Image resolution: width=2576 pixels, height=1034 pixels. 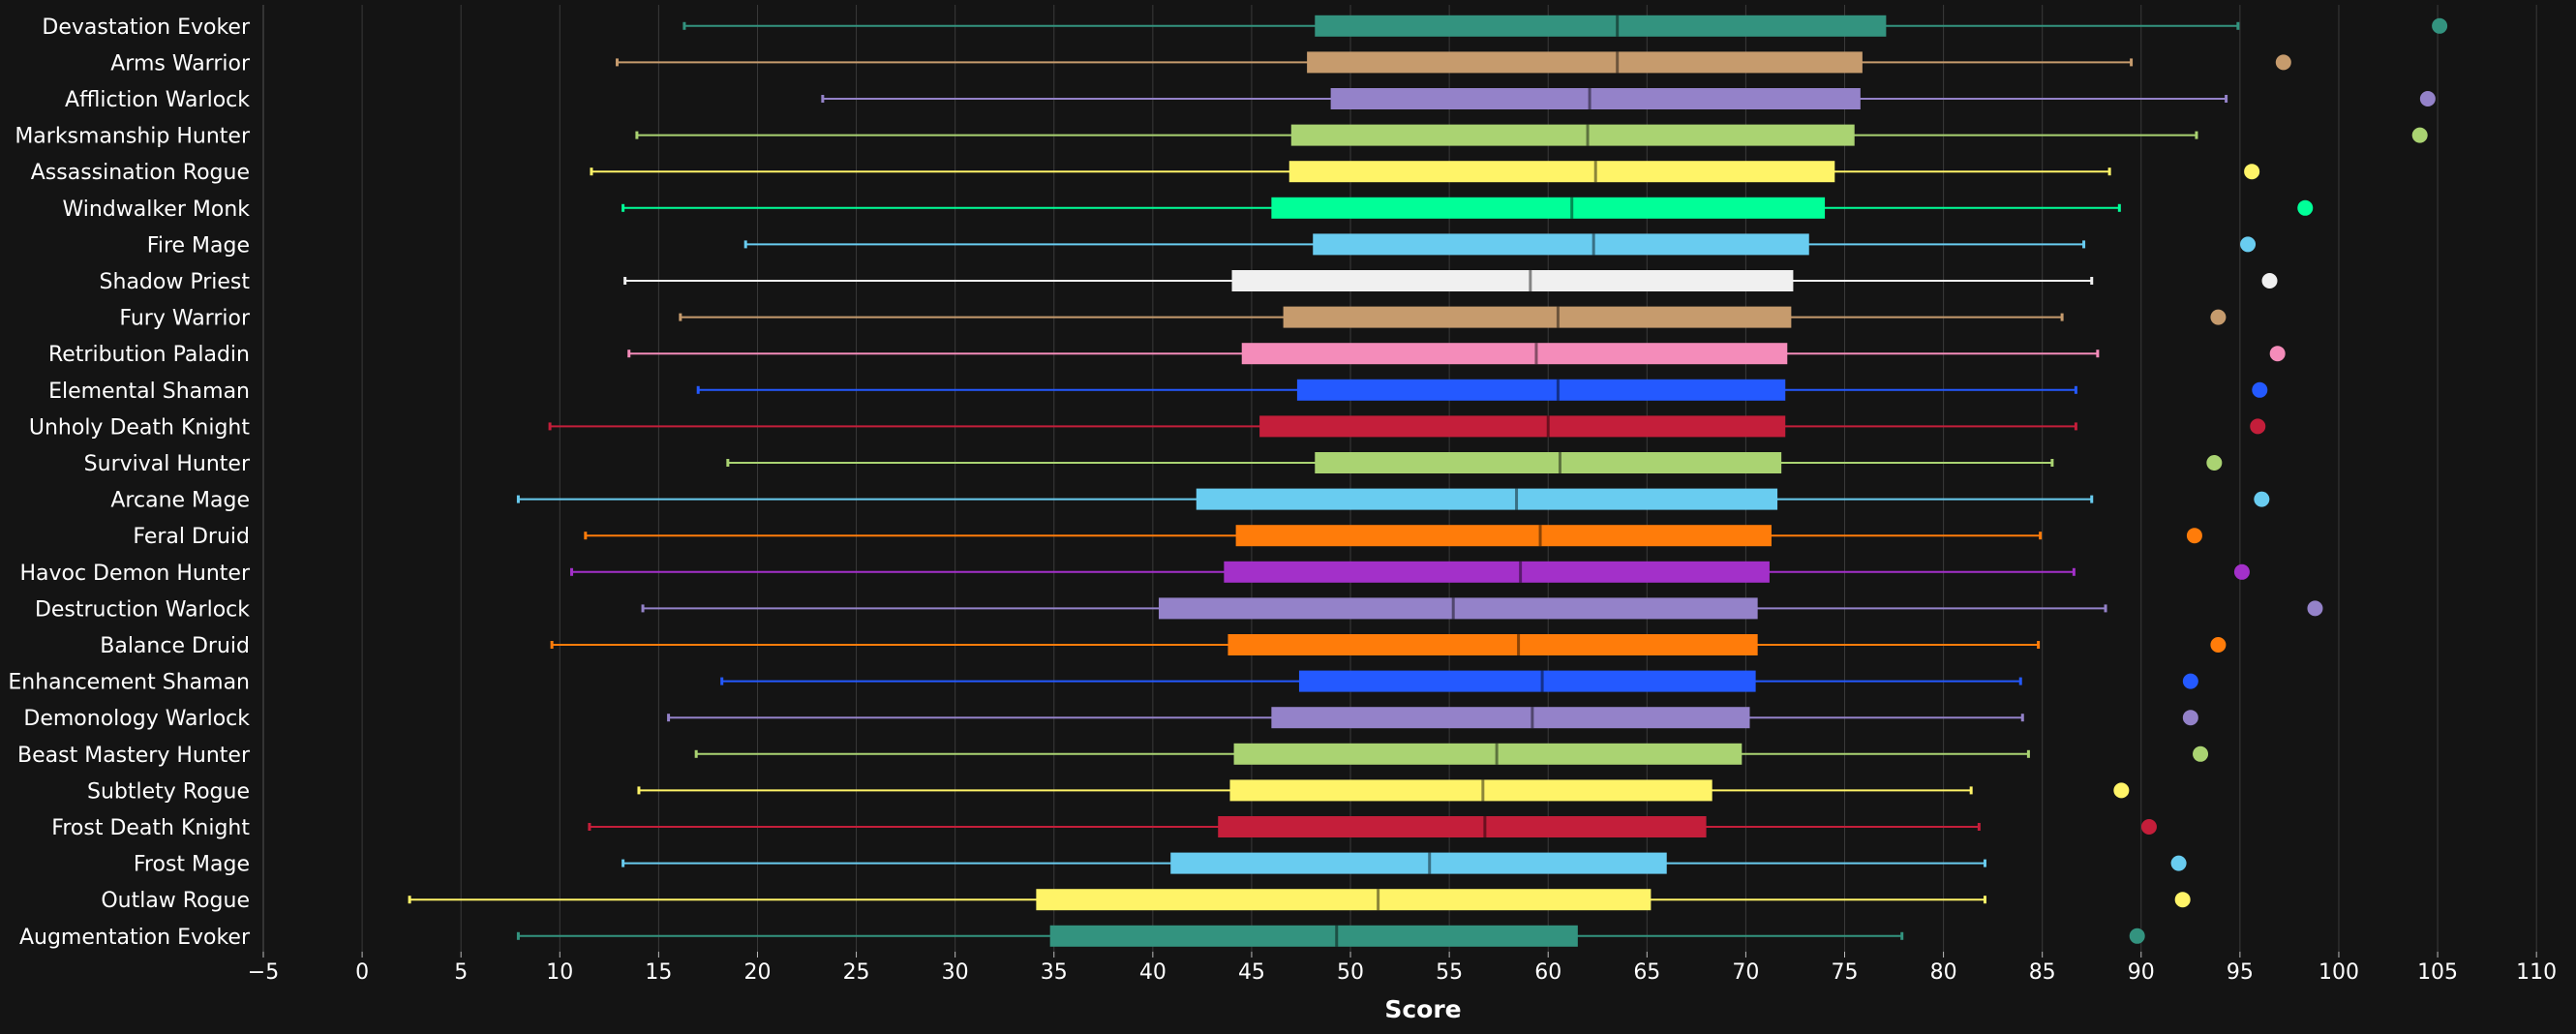 I want to click on box-unholy-death-knight, so click(x=1407, y=426).